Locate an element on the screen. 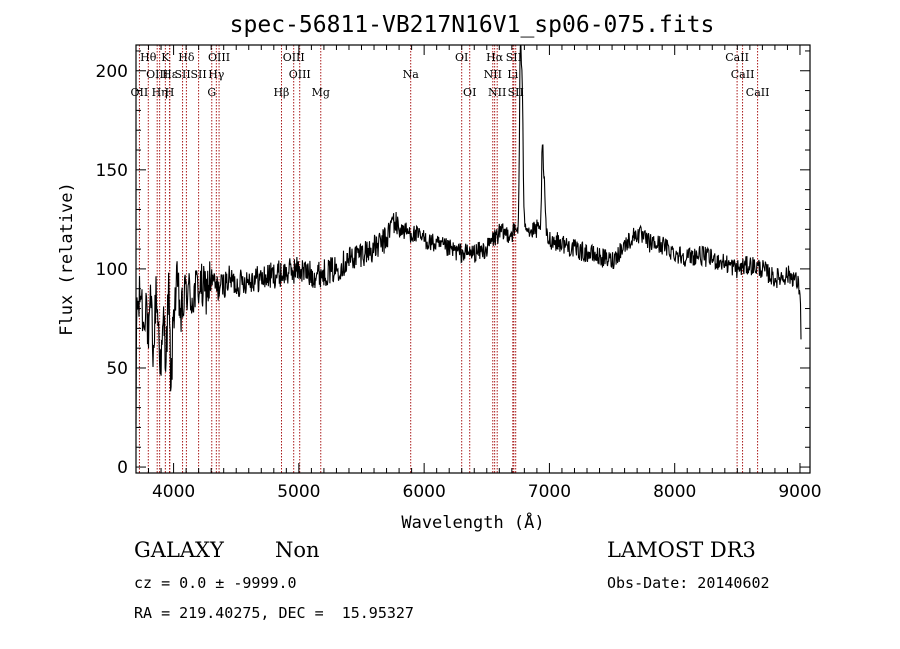 This screenshot has width=900, height=649. spectral-line-label: Mg is located at coordinates (321, 92).